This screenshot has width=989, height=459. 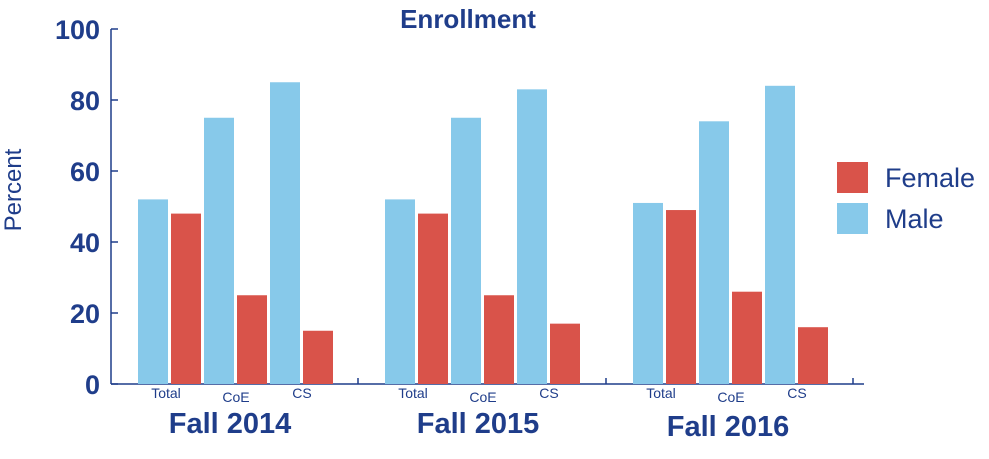 I want to click on group-label: Fall 2015, so click(x=478, y=424).